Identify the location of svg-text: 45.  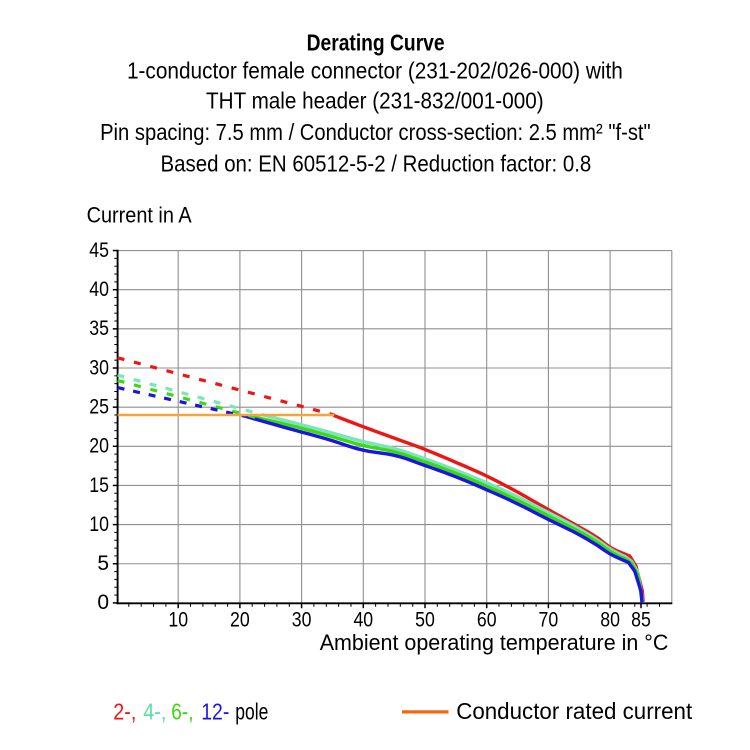
(99, 250).